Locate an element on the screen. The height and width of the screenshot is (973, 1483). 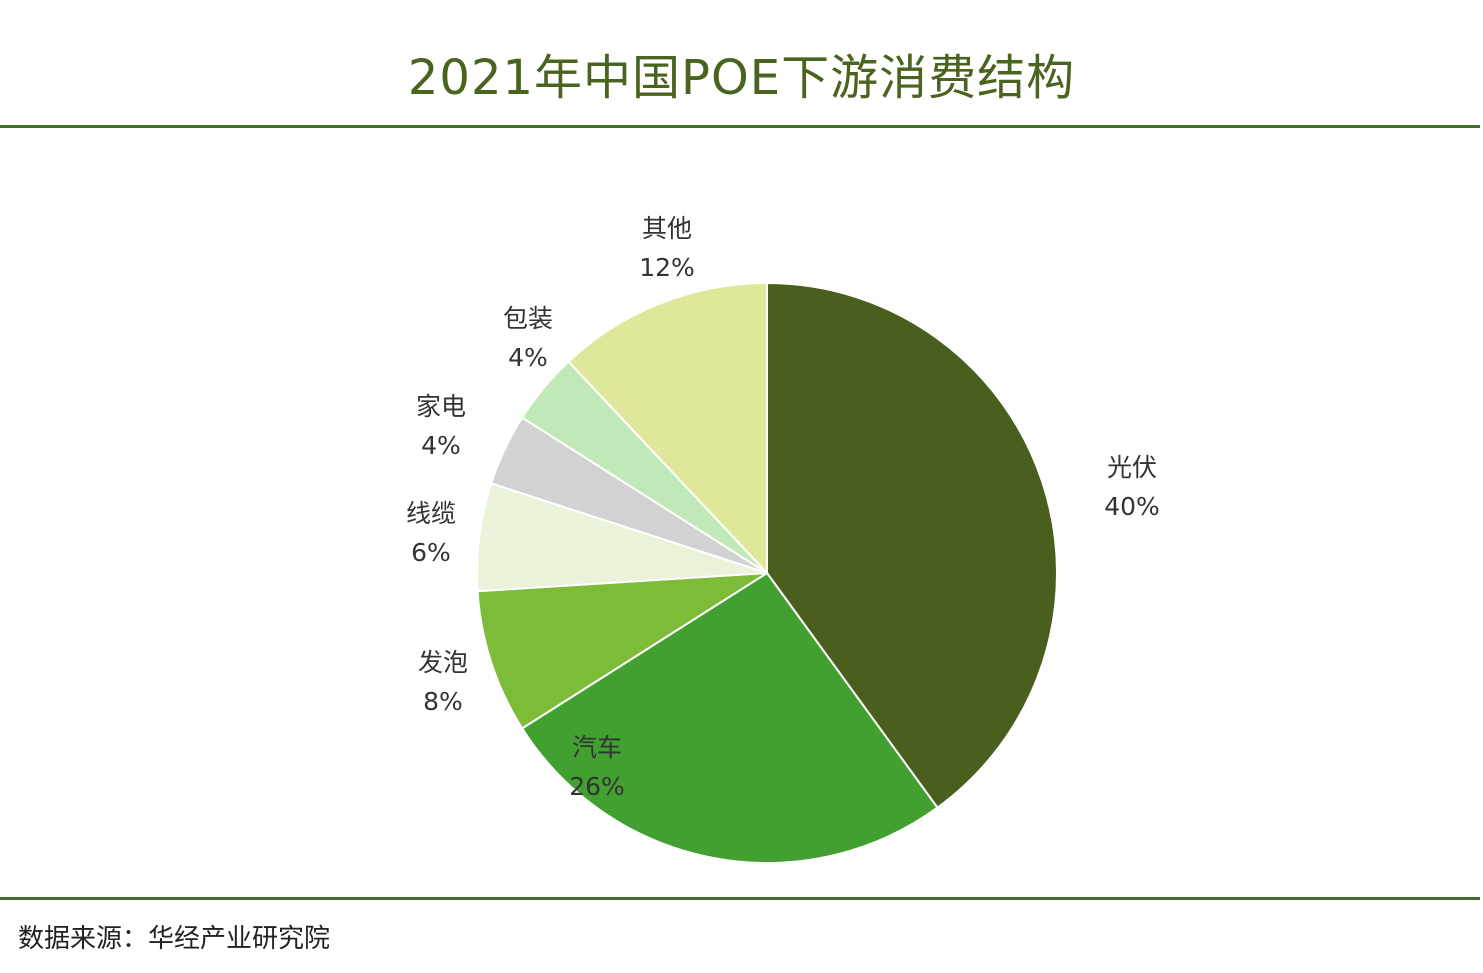
slice-name-label: 发泡 is located at coordinates (443, 662).